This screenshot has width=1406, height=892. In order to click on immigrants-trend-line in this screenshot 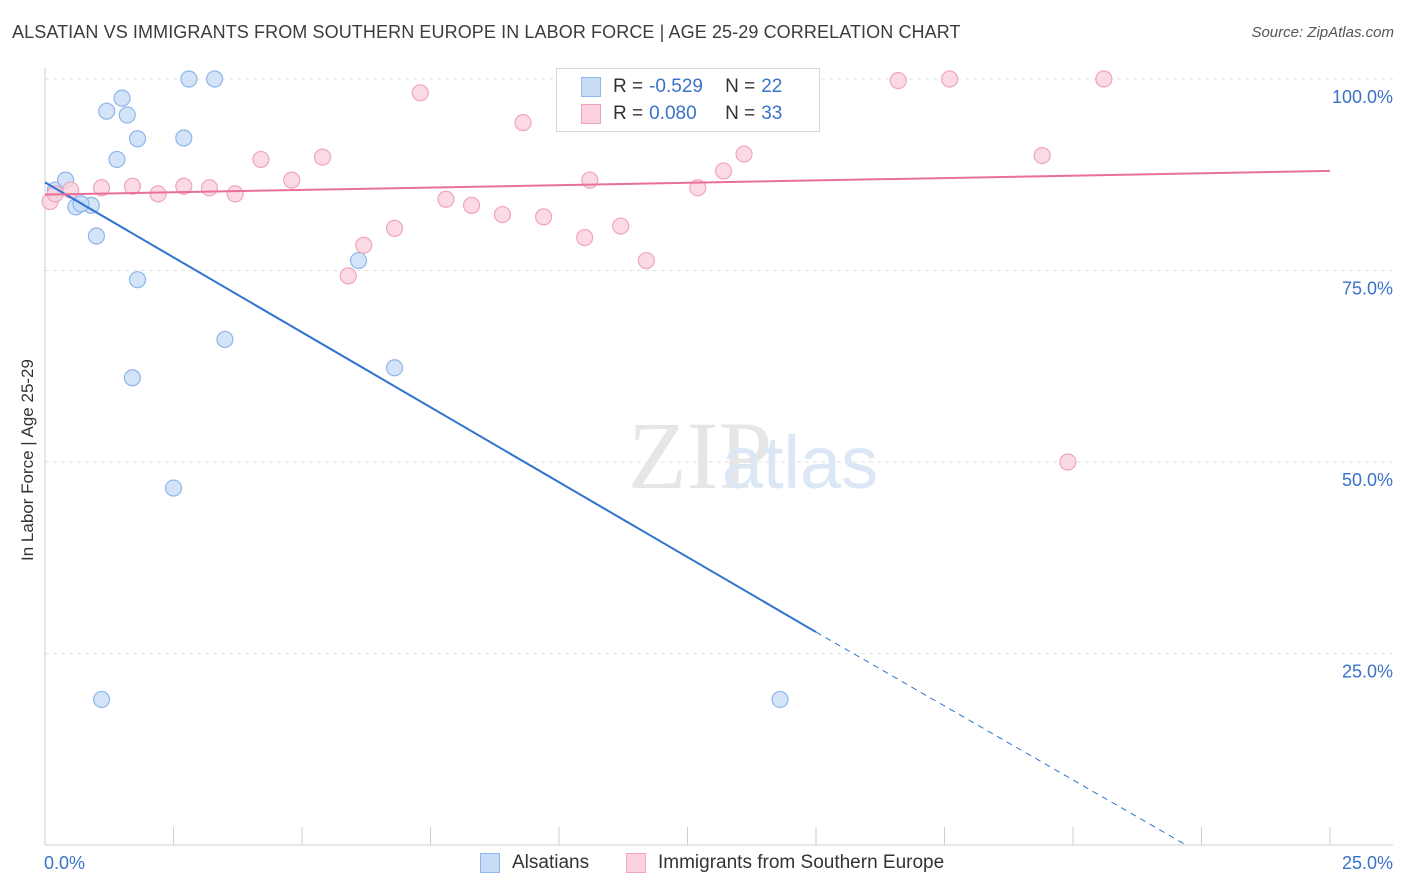, I will do `click(687, 182)`.